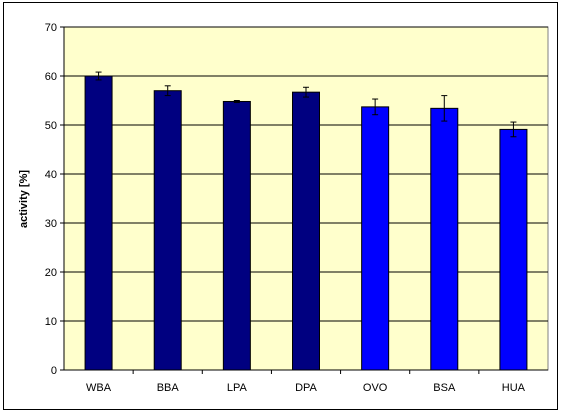 The height and width of the screenshot is (415, 562). I want to click on y-tick-label: 50, so click(51, 126).